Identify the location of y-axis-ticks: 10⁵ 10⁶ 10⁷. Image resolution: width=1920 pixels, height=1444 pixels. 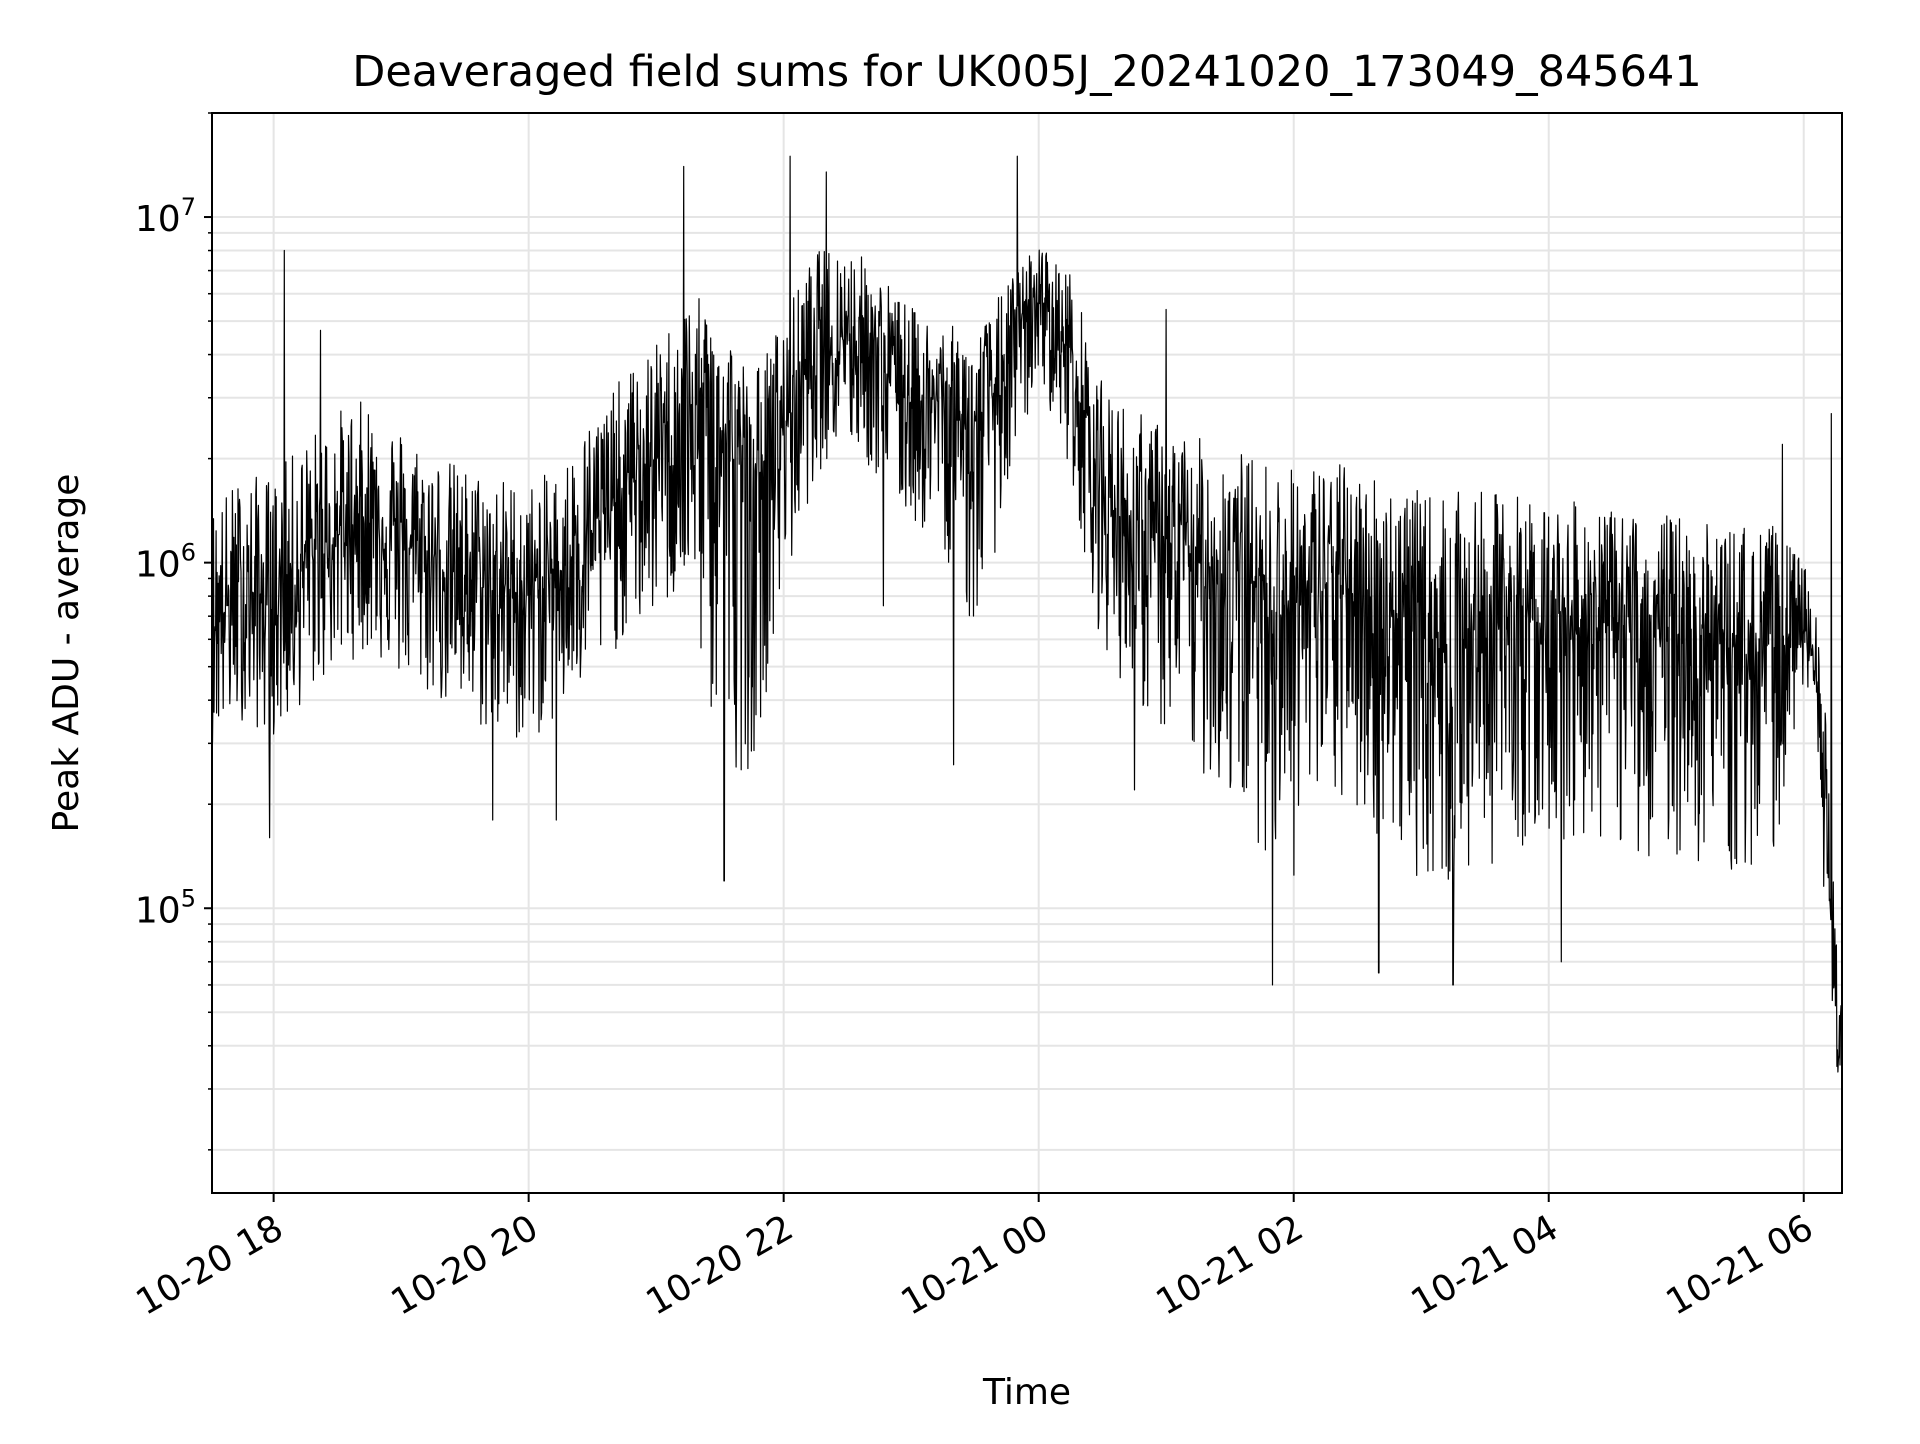
(173, 631).